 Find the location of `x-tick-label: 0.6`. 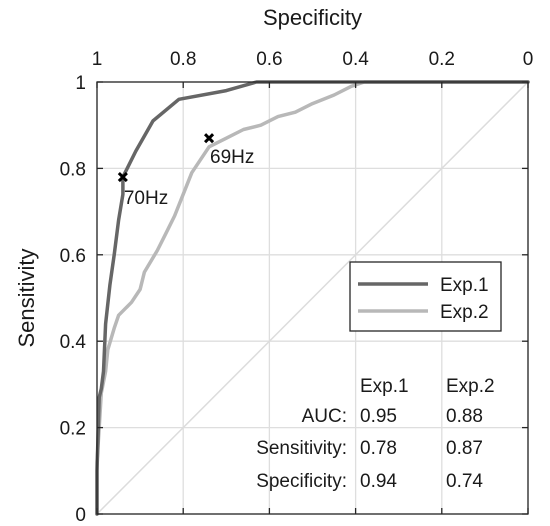

x-tick-label: 0.6 is located at coordinates (269, 59).